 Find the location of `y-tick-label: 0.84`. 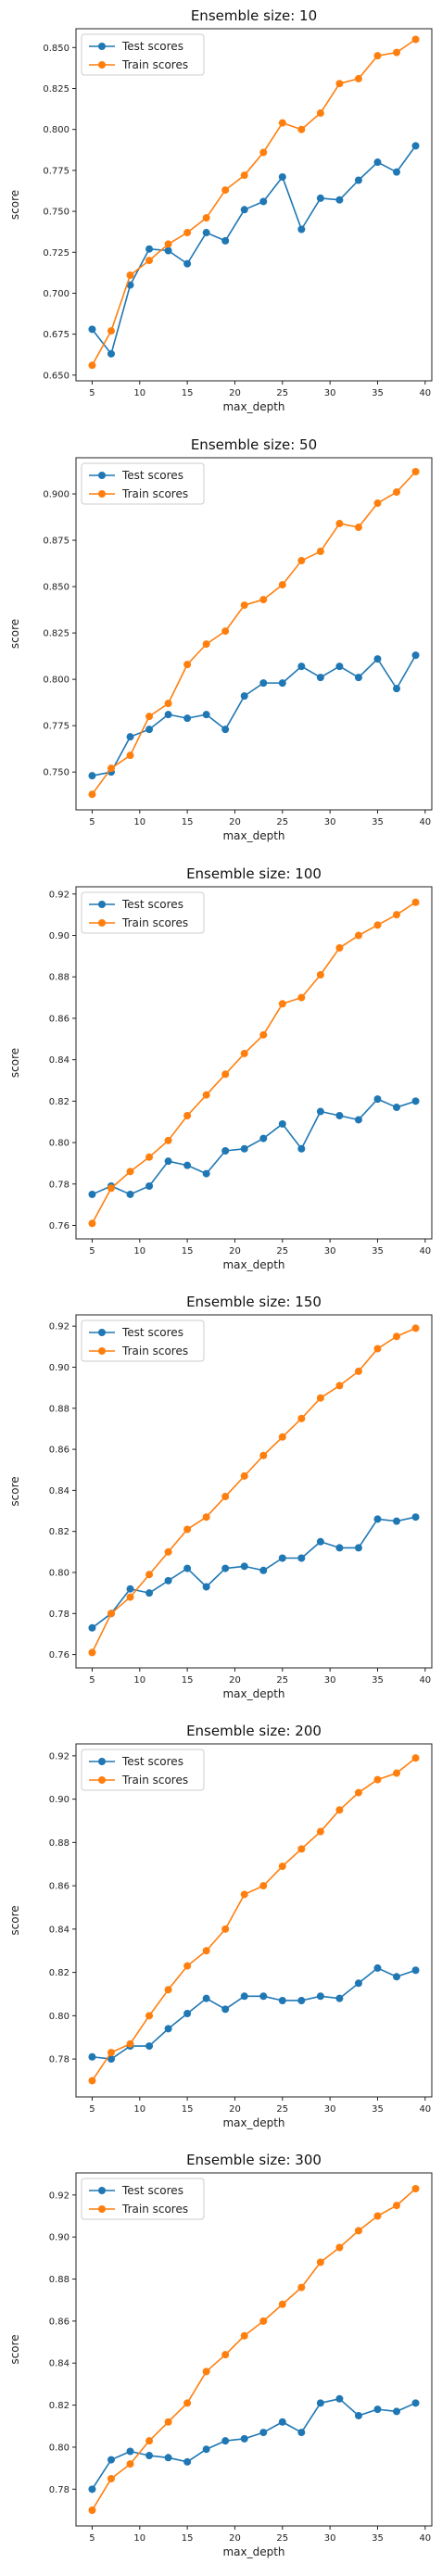

y-tick-label: 0.84 is located at coordinates (59, 1930).